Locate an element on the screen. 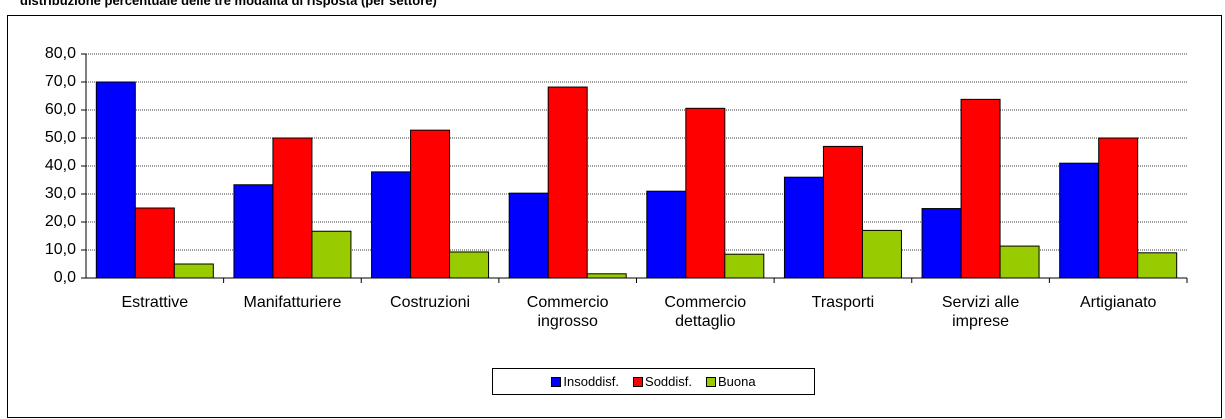  y-tick-label: 10,0 is located at coordinates (60, 249).